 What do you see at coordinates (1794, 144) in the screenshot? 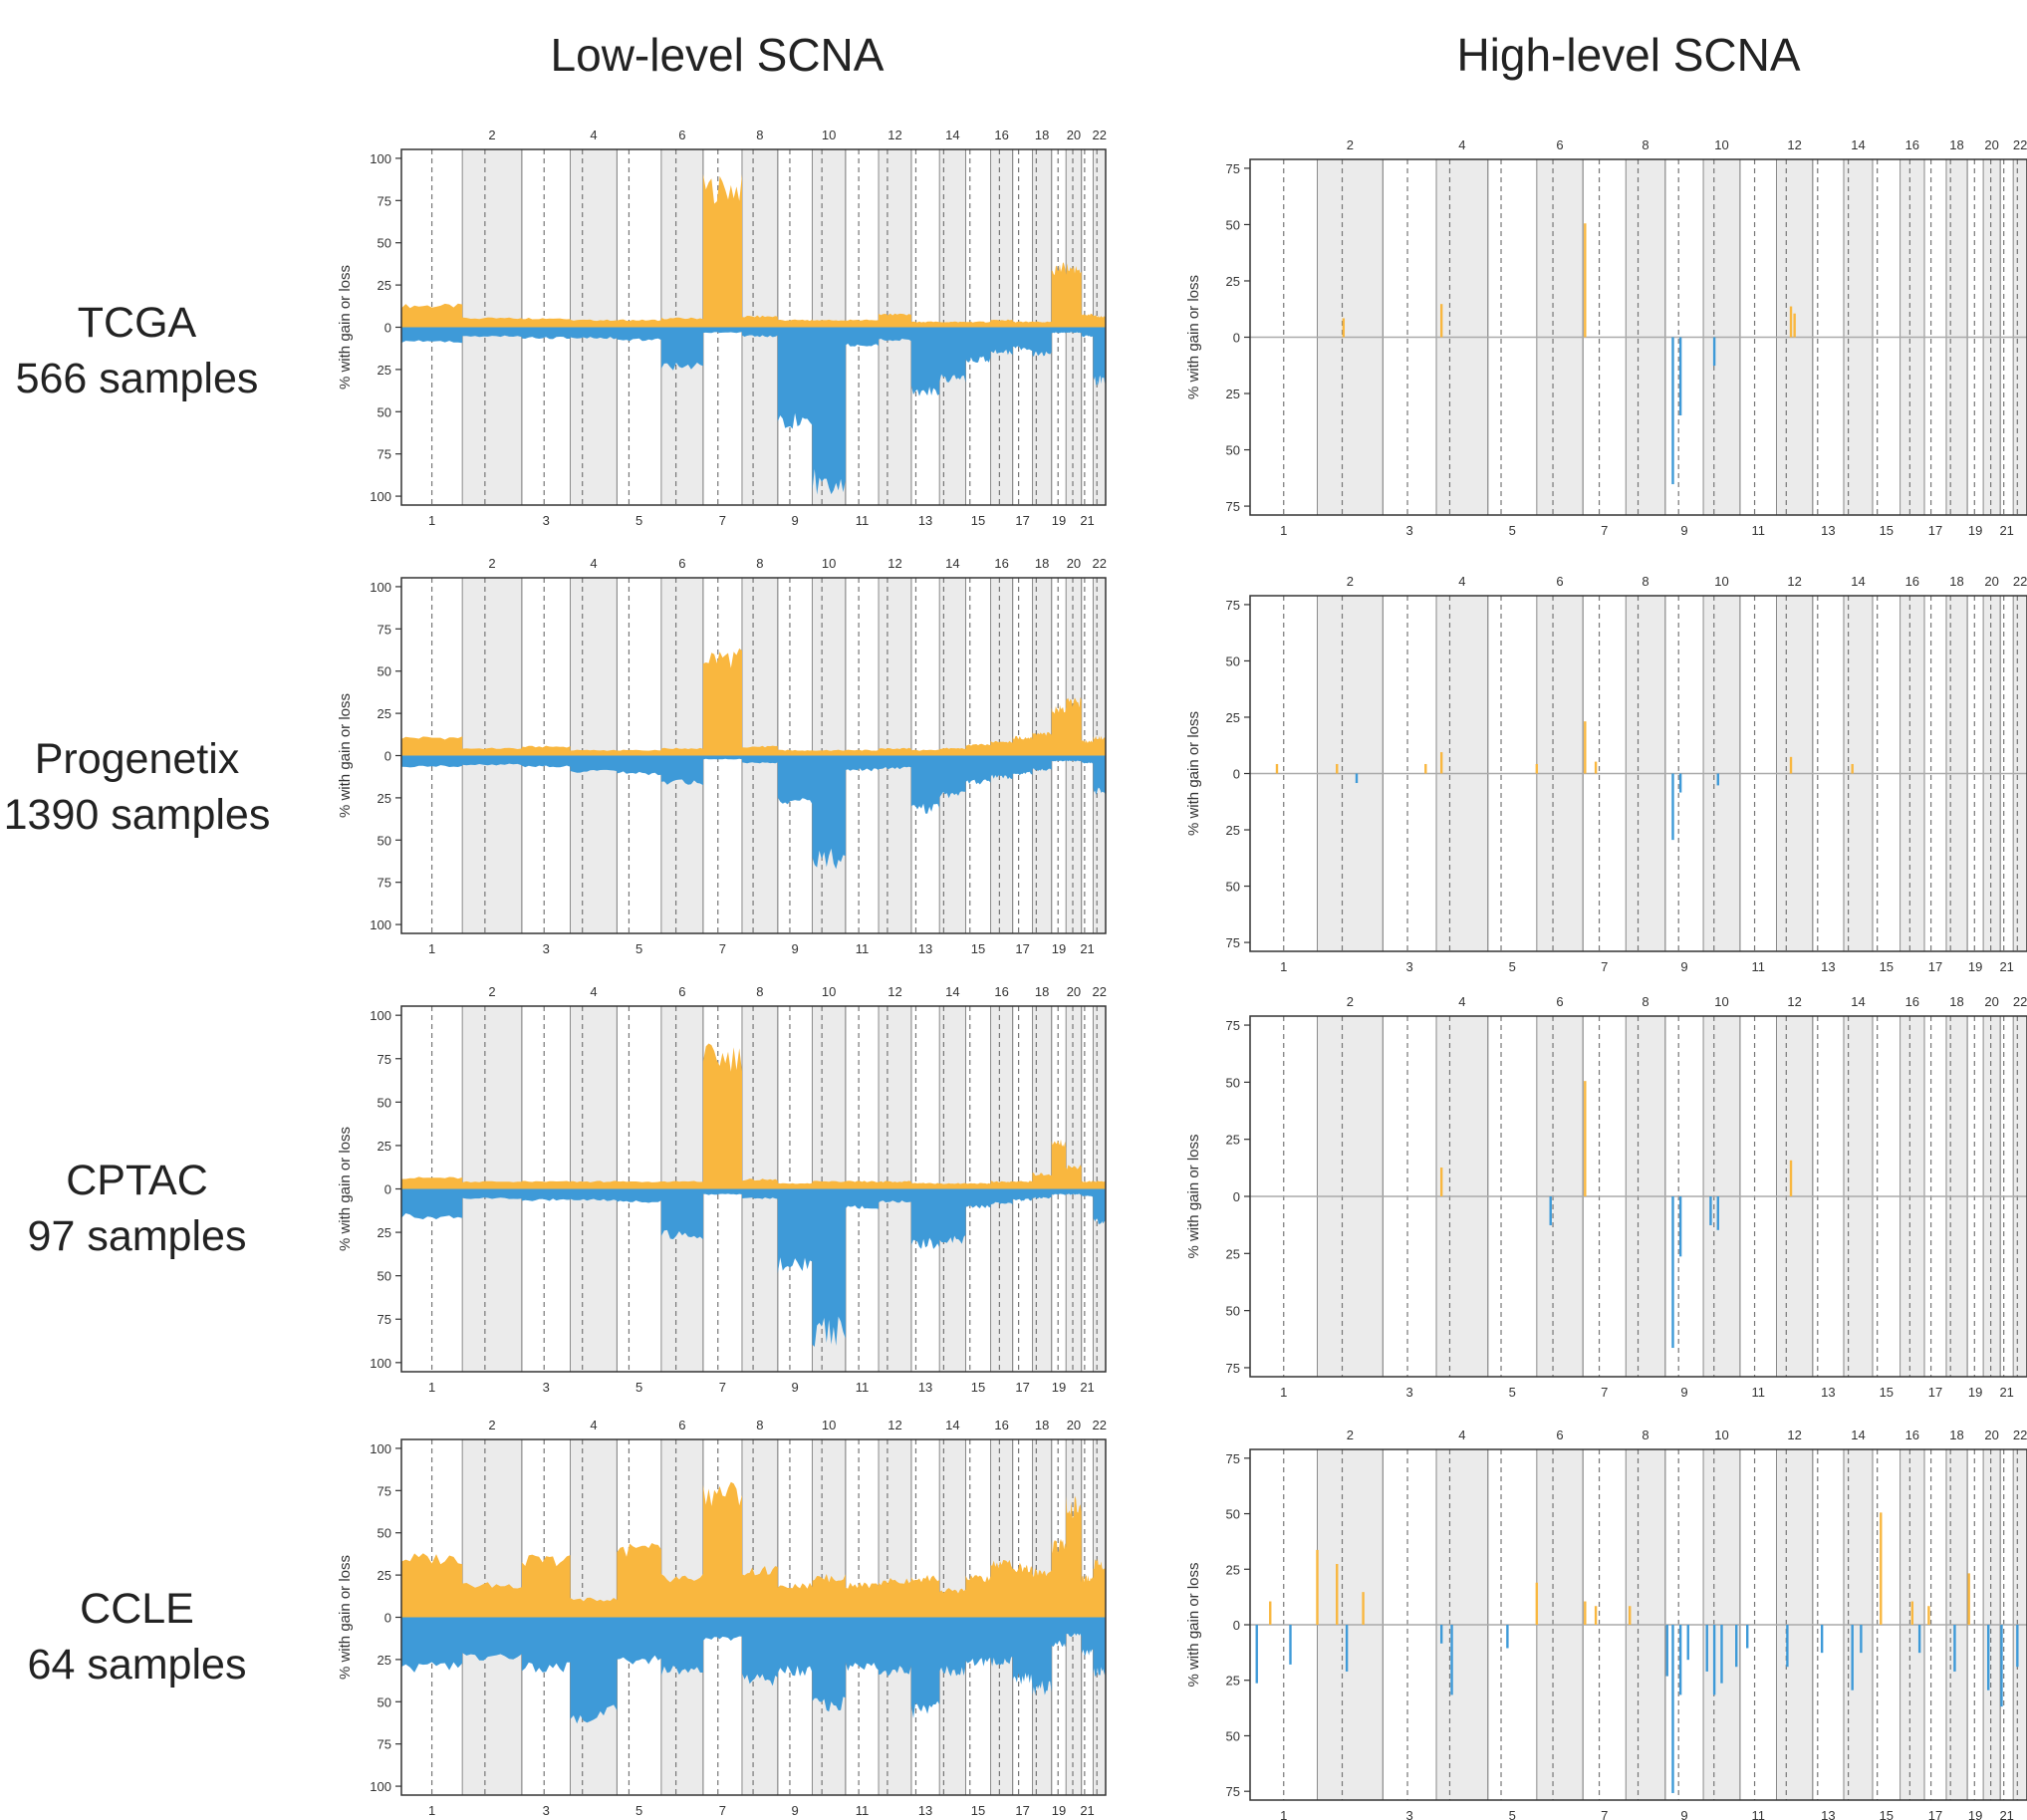
I see `chromosome-label-top: 12` at bounding box center [1794, 144].